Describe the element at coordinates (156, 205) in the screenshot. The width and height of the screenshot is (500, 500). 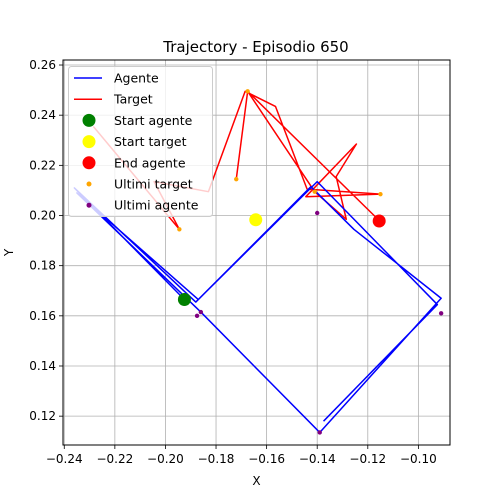
I see `legend-last-agent-label: Ultimi agente` at that location.